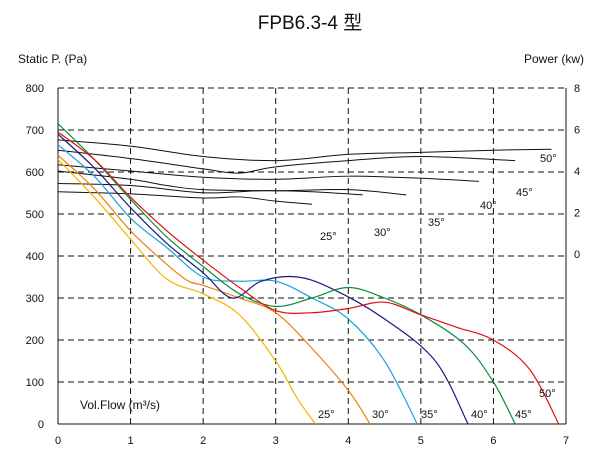 This screenshot has height=454, width=591. What do you see at coordinates (35, 341) in the screenshot?
I see `y-left-tick-label: 200` at bounding box center [35, 341].